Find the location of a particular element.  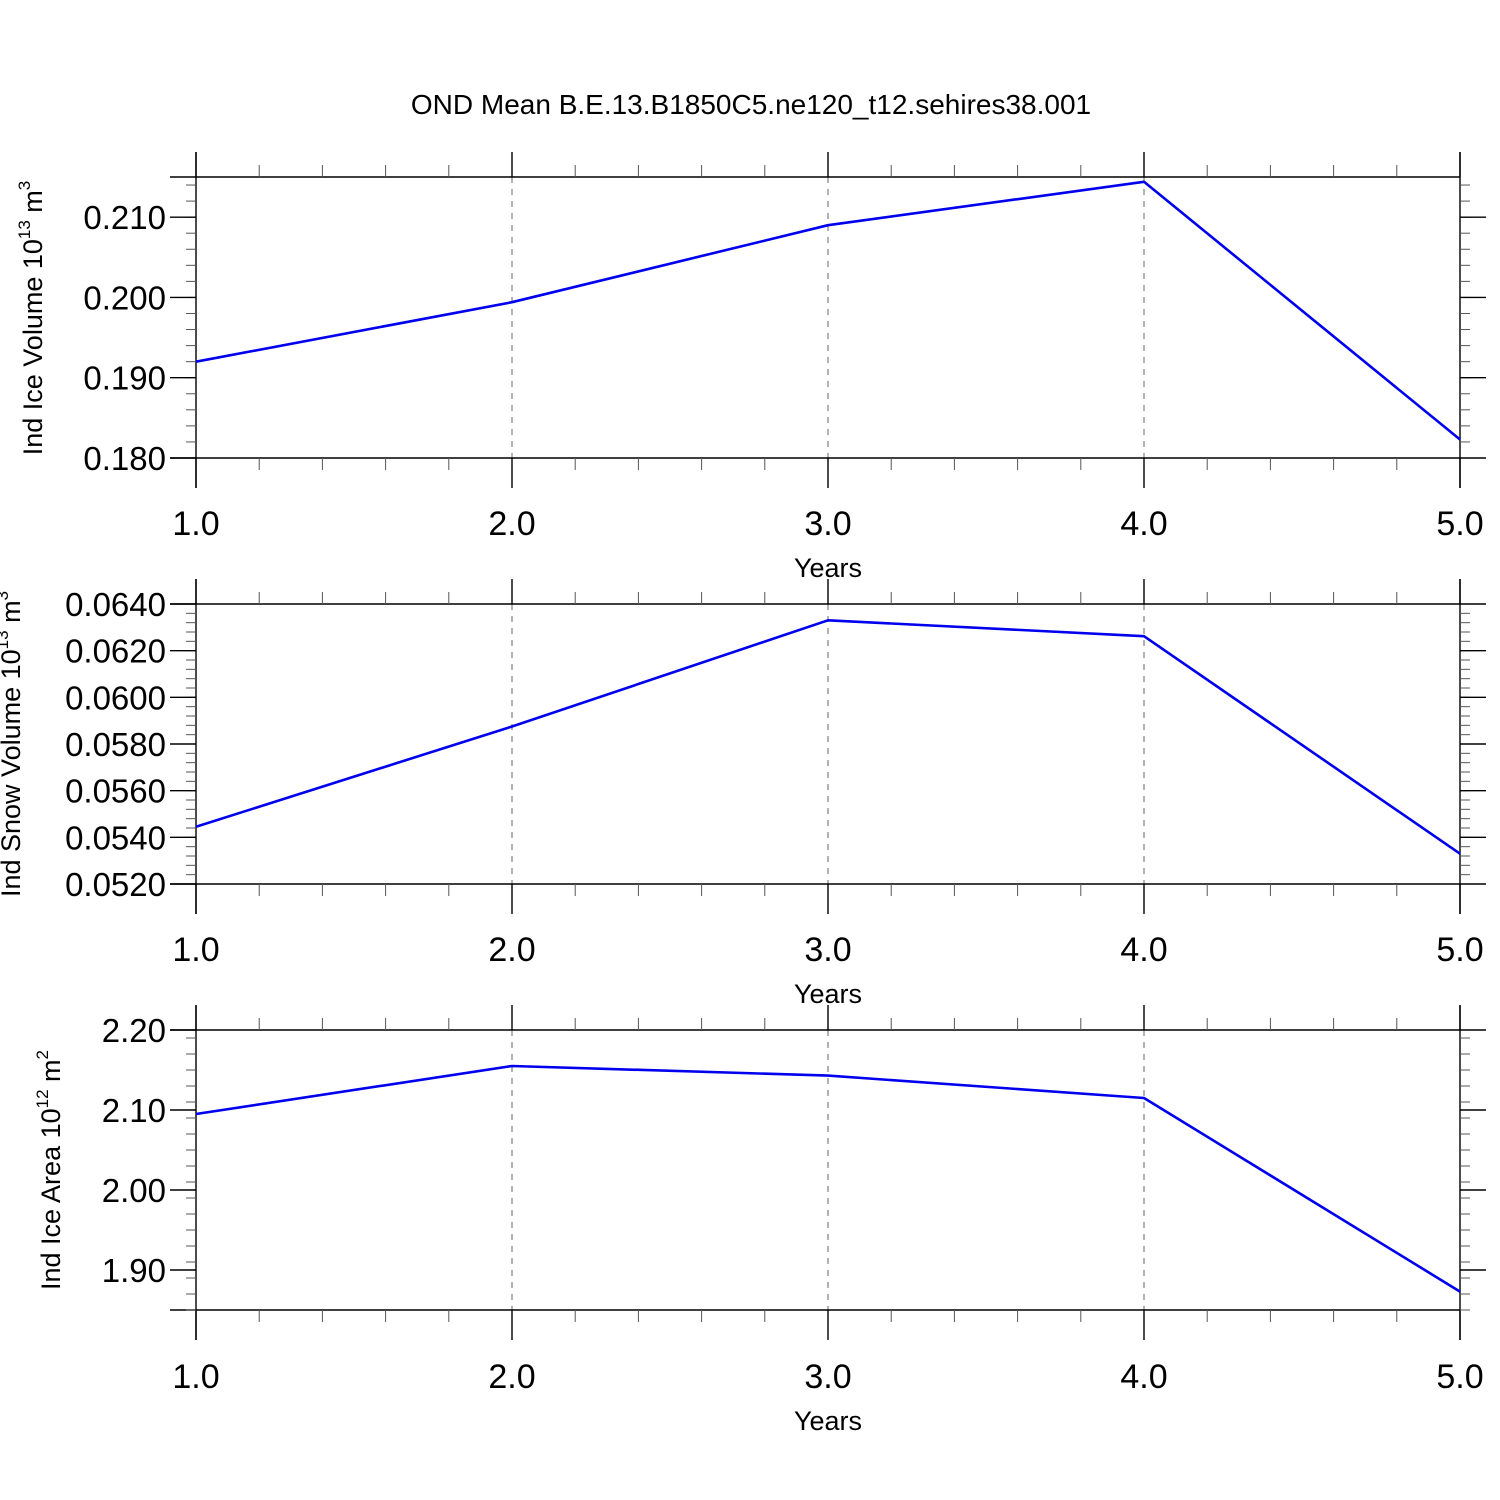

y-tick-label: 2.10 is located at coordinates (134, 1110).